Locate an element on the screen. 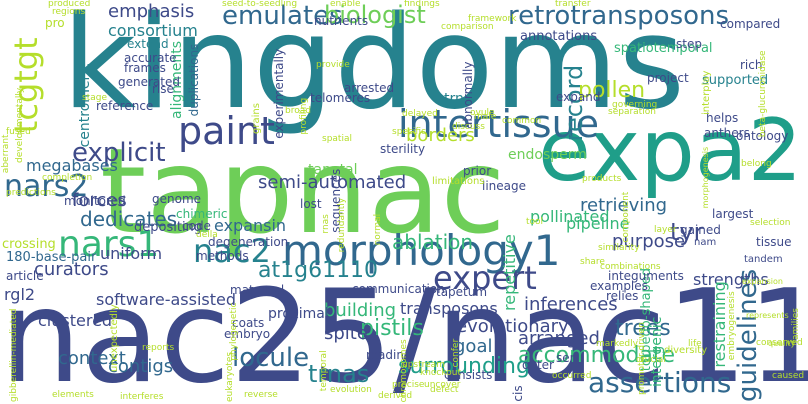 This screenshot has width=808, height=404. cloud-word: evolutionary is located at coordinates (512, 326).